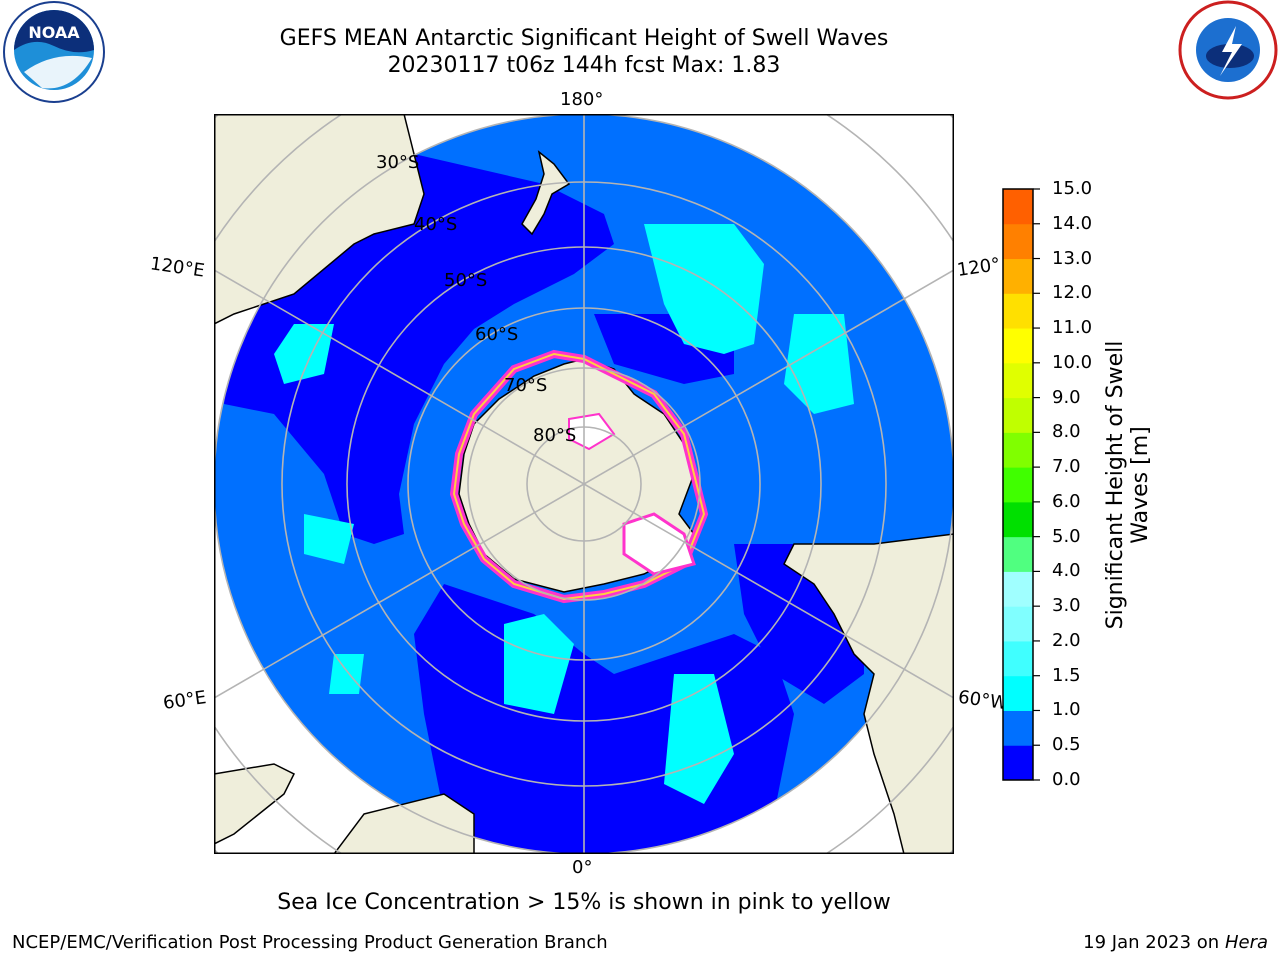 The image size is (1280, 960). What do you see at coordinates (1246, 942) in the screenshot?
I see `footer-host: Hera` at bounding box center [1246, 942].